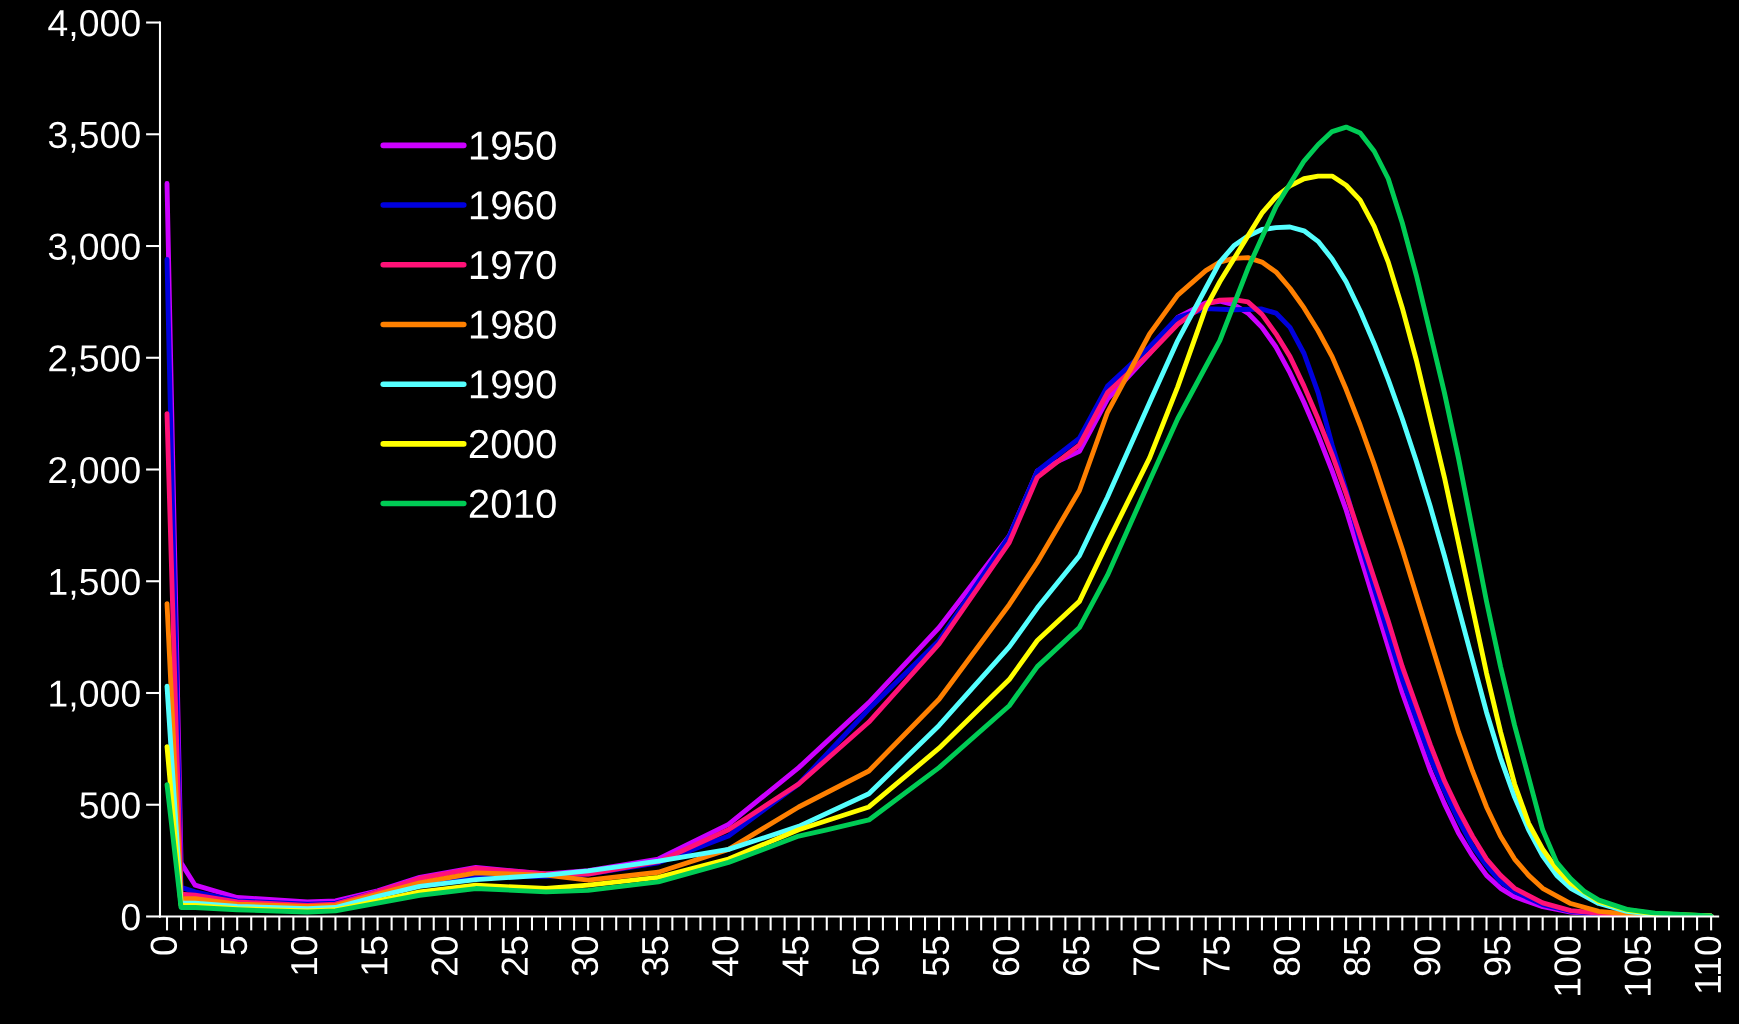  Describe the element at coordinates (513, 145) in the screenshot. I see `legend-label: 1950` at that location.